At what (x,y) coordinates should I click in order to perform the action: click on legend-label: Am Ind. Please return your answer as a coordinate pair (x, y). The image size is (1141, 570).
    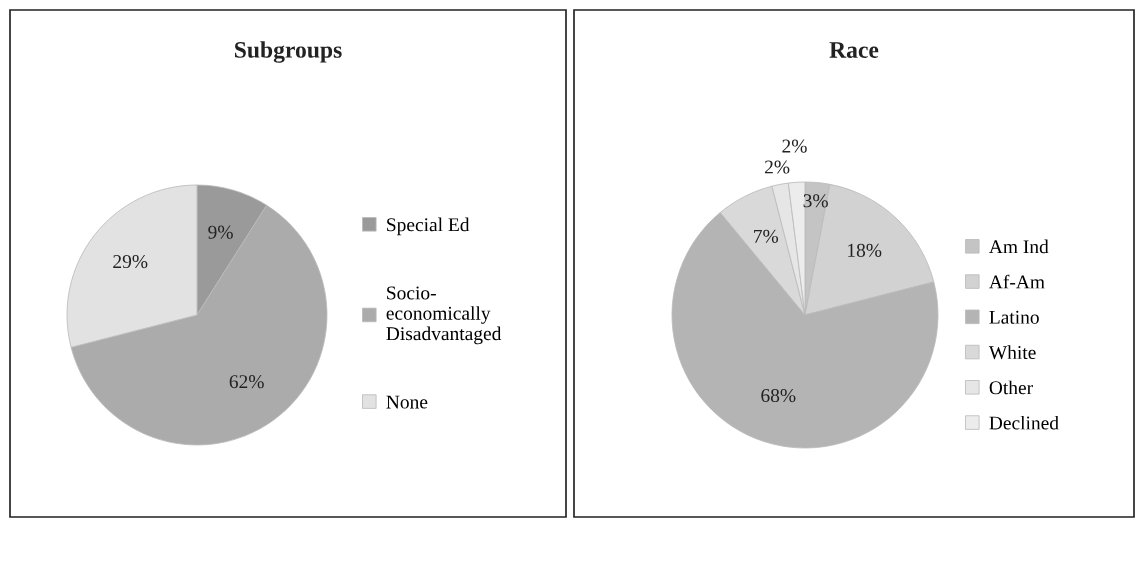
    Looking at the image, I should click on (1019, 246).